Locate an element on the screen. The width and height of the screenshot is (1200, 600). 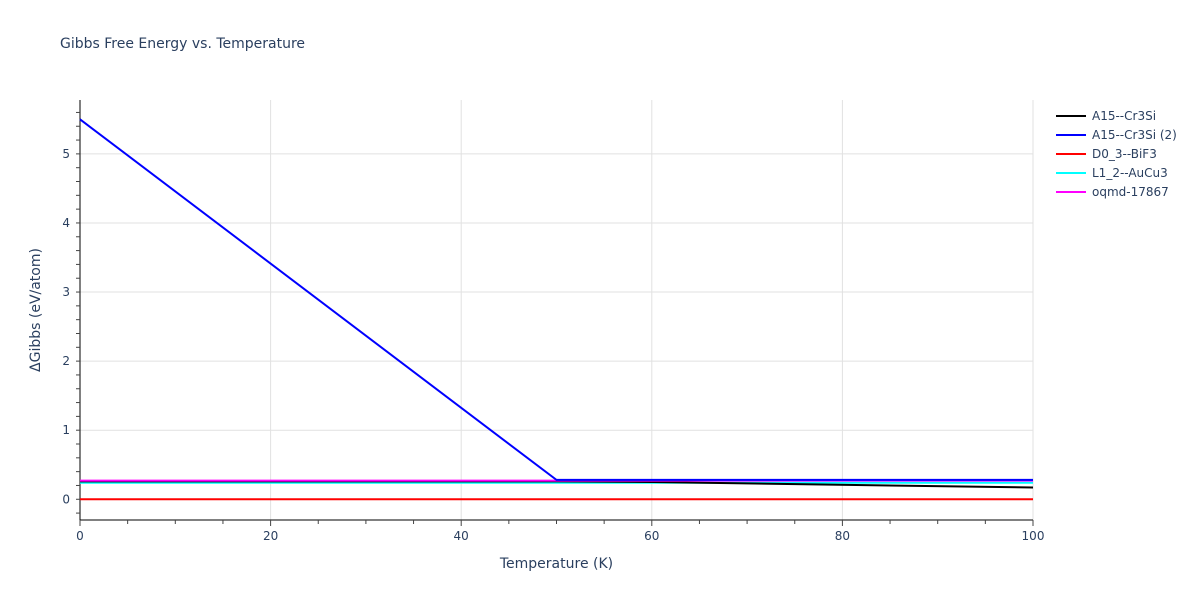
x-tick-label: 100 is located at coordinates (1033, 536).